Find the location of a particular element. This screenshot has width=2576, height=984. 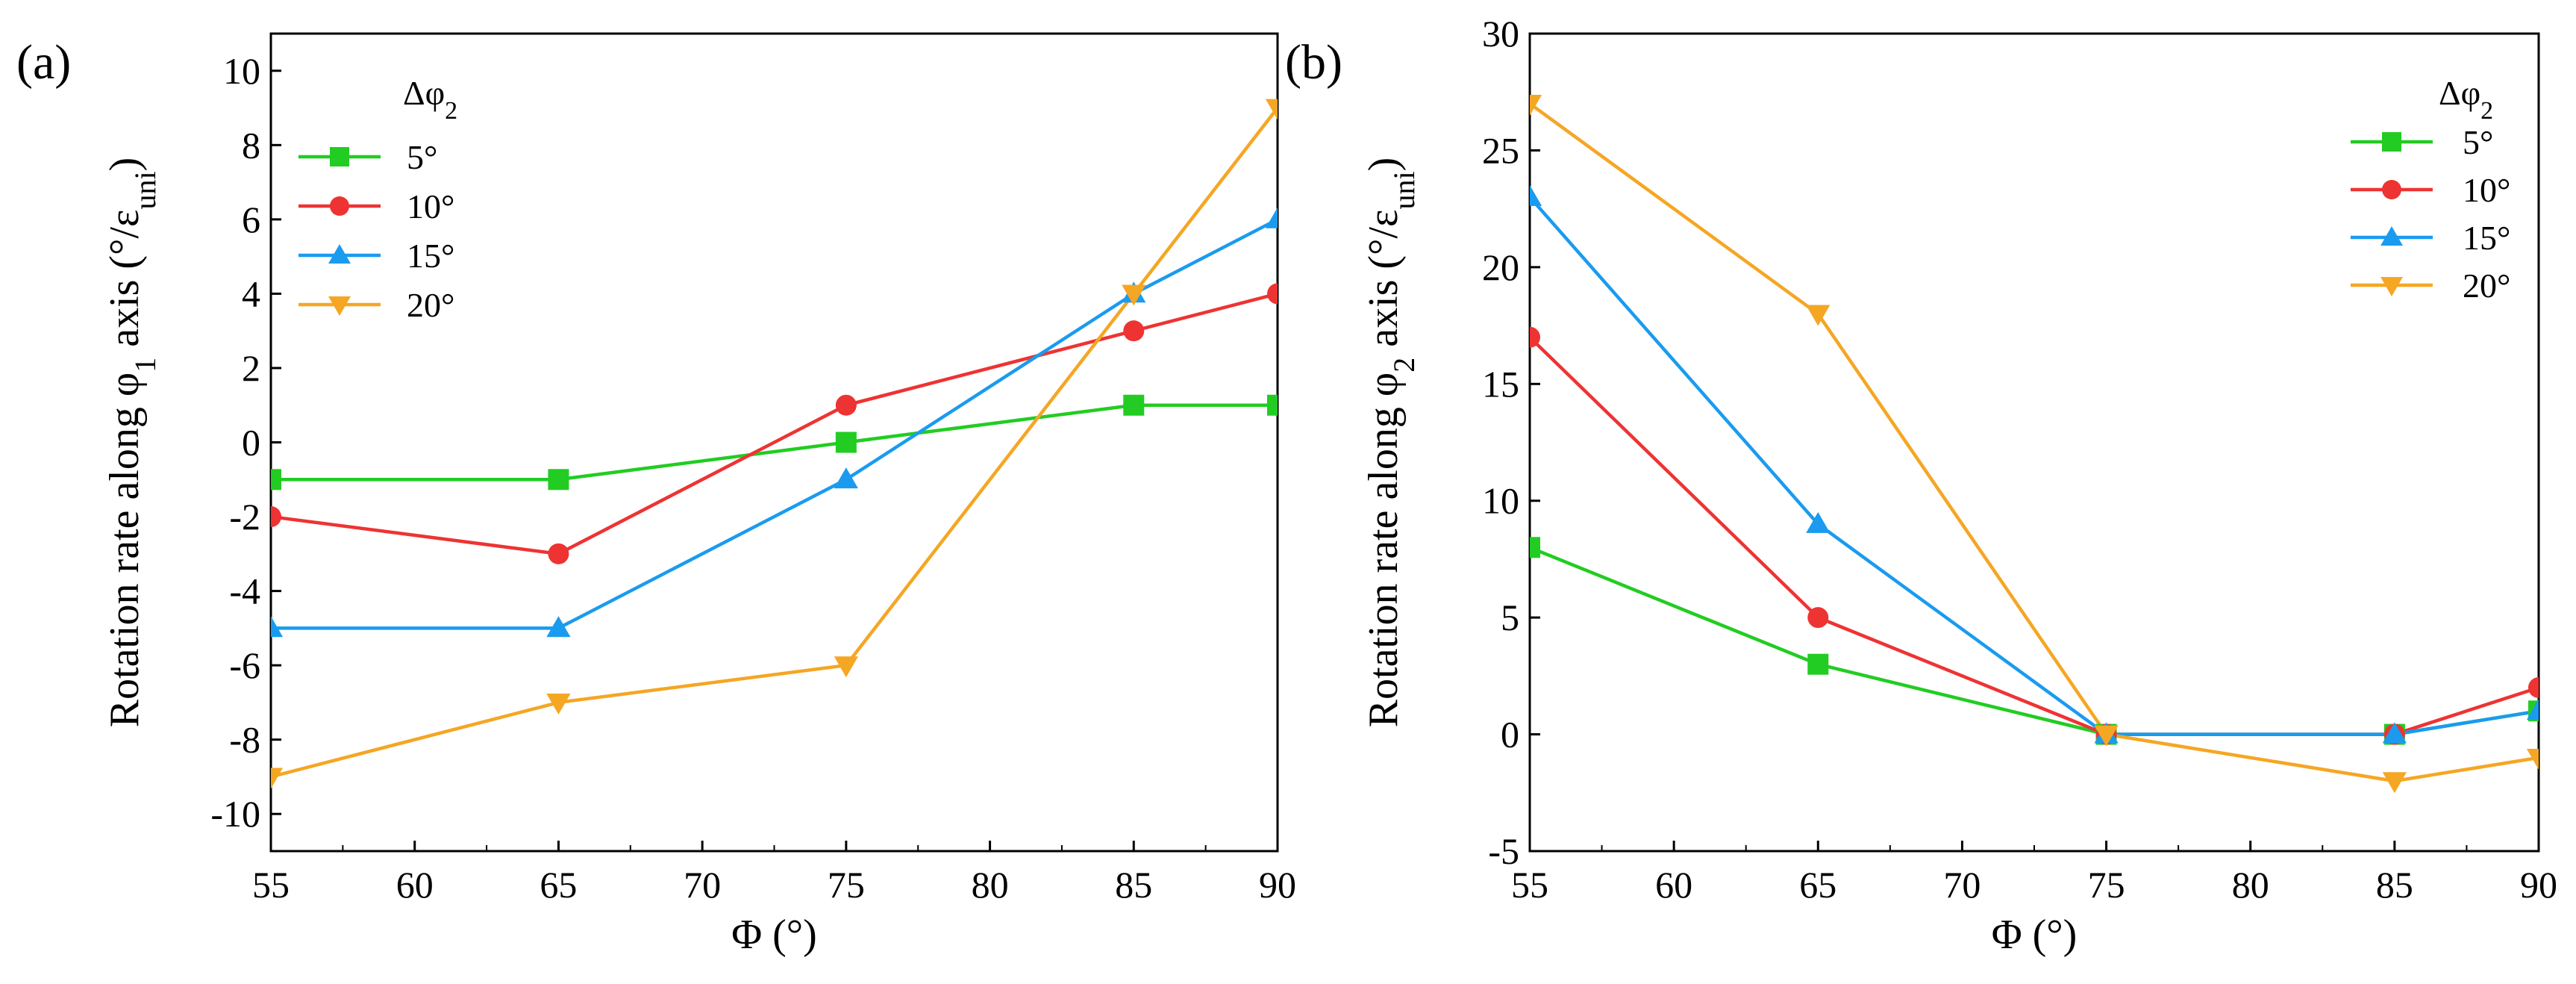

y-tick-label: 2 is located at coordinates (251, 368).